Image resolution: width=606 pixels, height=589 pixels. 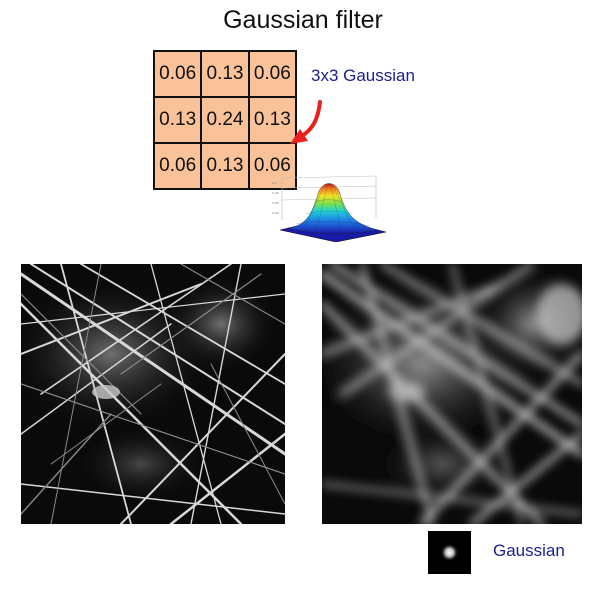 I want to click on svg-text: 0.08, so click(x=275, y=193).